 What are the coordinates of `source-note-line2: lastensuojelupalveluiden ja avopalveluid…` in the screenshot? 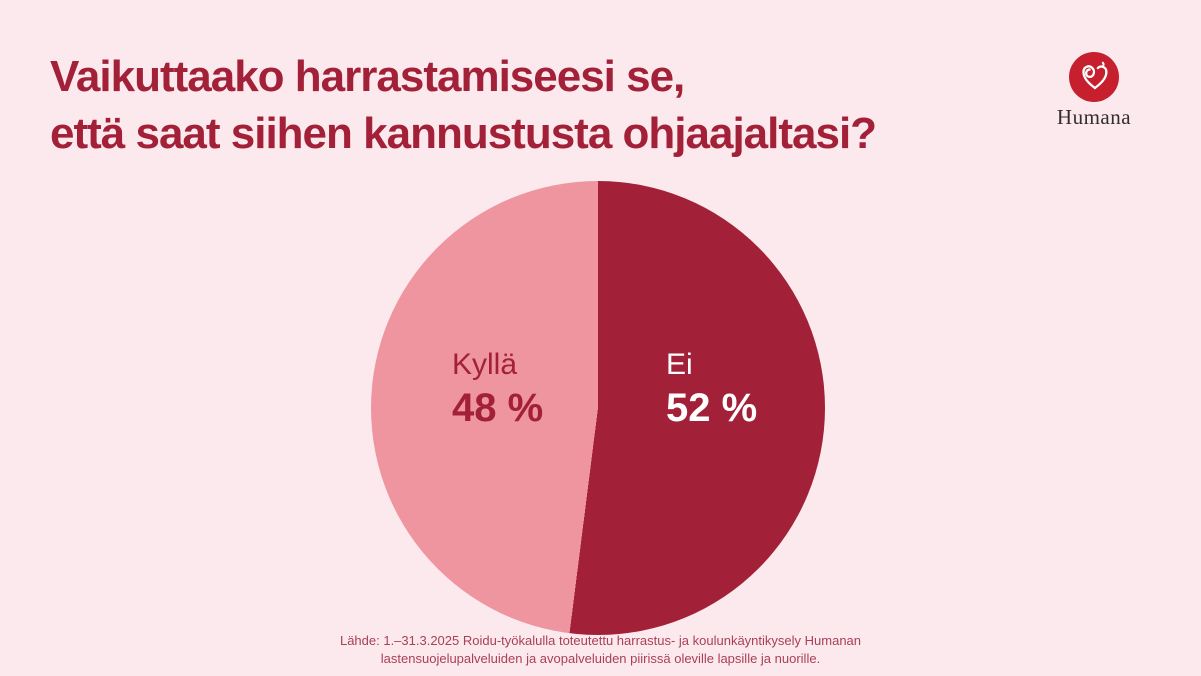 It's located at (600, 658).